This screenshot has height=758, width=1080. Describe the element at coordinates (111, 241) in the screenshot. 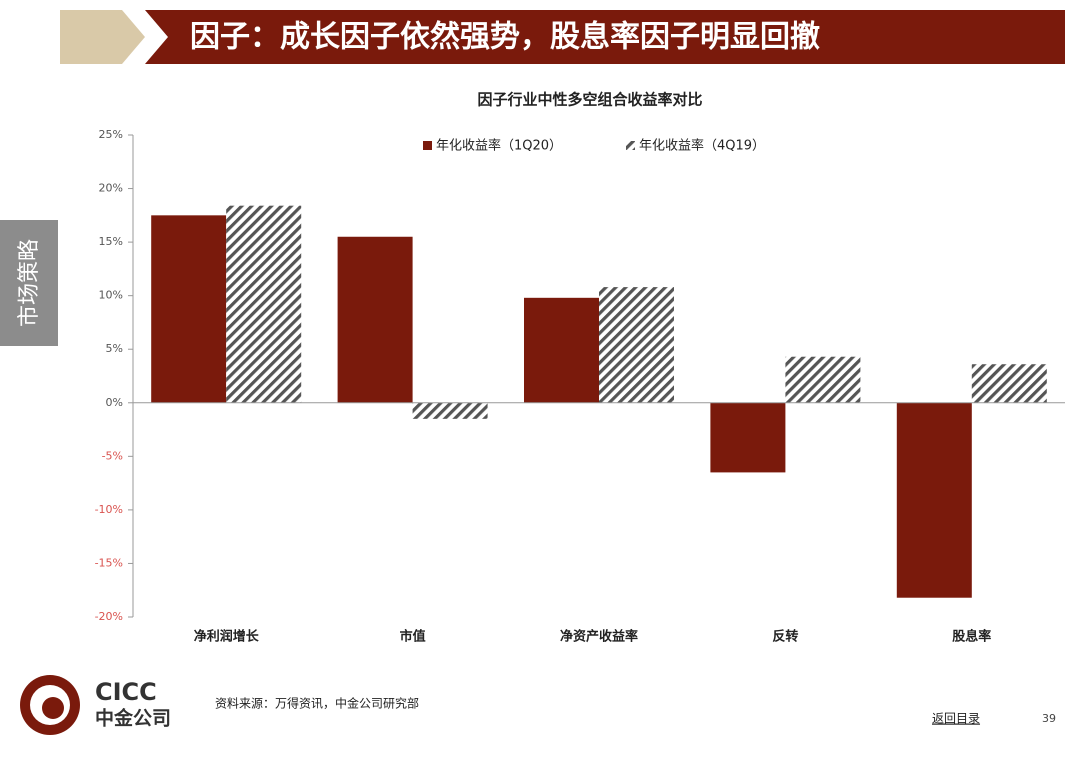

I see `y-tick-label: 15%` at that location.